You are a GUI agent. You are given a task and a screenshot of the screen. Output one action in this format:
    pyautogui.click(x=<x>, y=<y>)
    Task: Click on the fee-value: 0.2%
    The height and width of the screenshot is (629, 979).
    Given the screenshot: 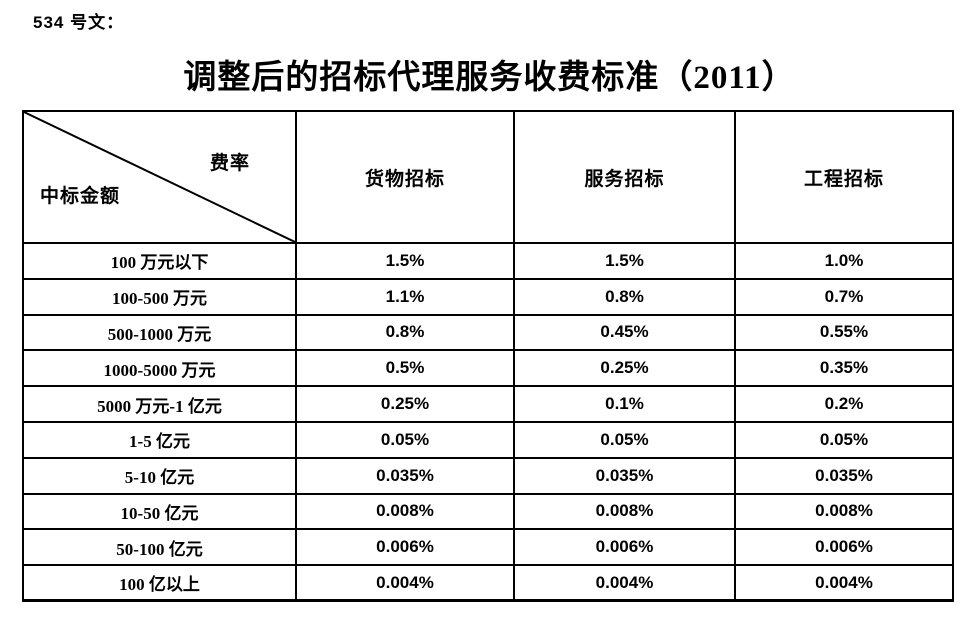 What is the action you would take?
    pyautogui.click(x=844, y=404)
    